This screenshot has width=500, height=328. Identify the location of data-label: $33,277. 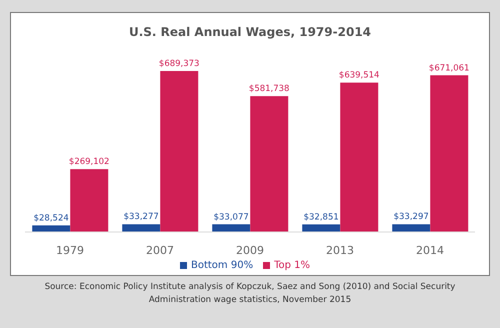
(141, 217).